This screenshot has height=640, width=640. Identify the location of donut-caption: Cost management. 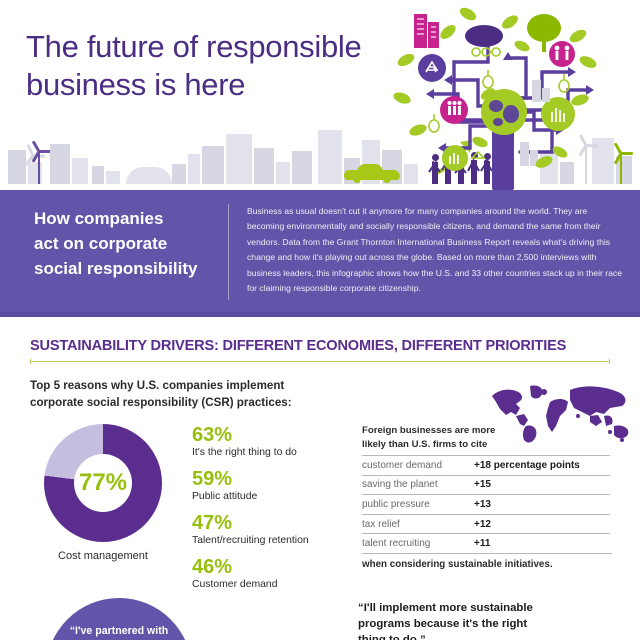
(103, 556).